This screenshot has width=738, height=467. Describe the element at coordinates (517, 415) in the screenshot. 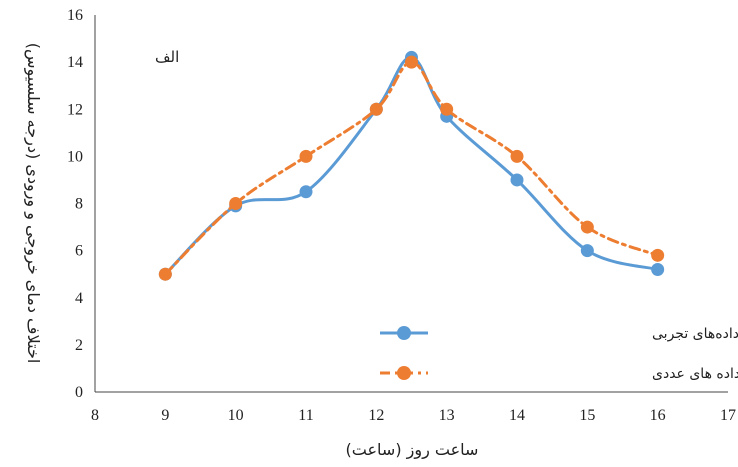

I see `x-tick-label: 14` at that location.